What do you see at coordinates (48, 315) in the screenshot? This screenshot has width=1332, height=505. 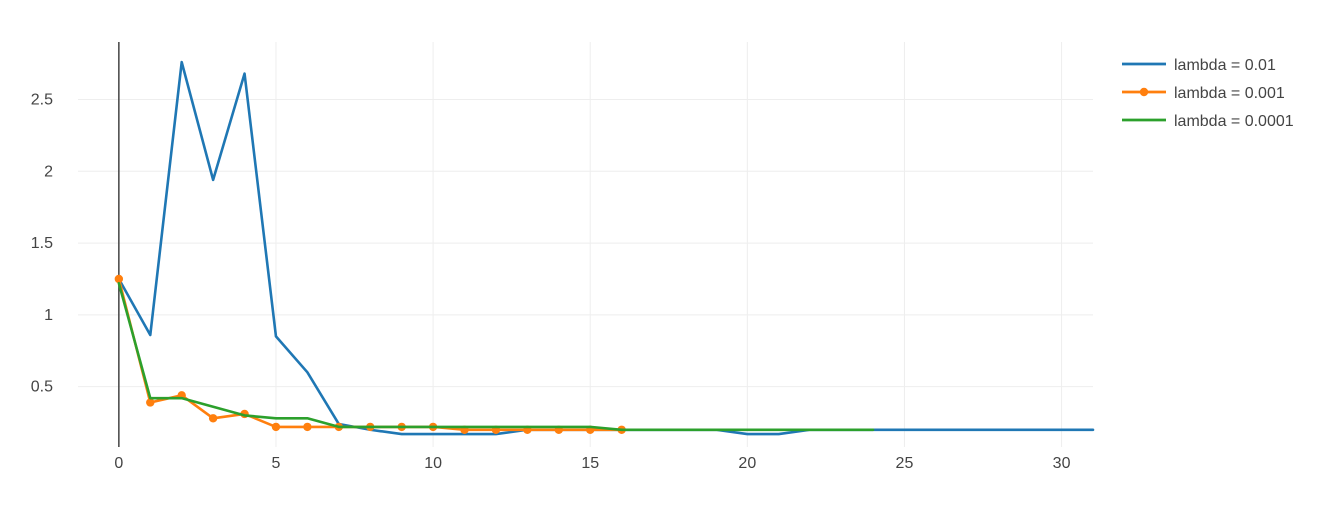 I see `y-tick-label: 1` at bounding box center [48, 315].